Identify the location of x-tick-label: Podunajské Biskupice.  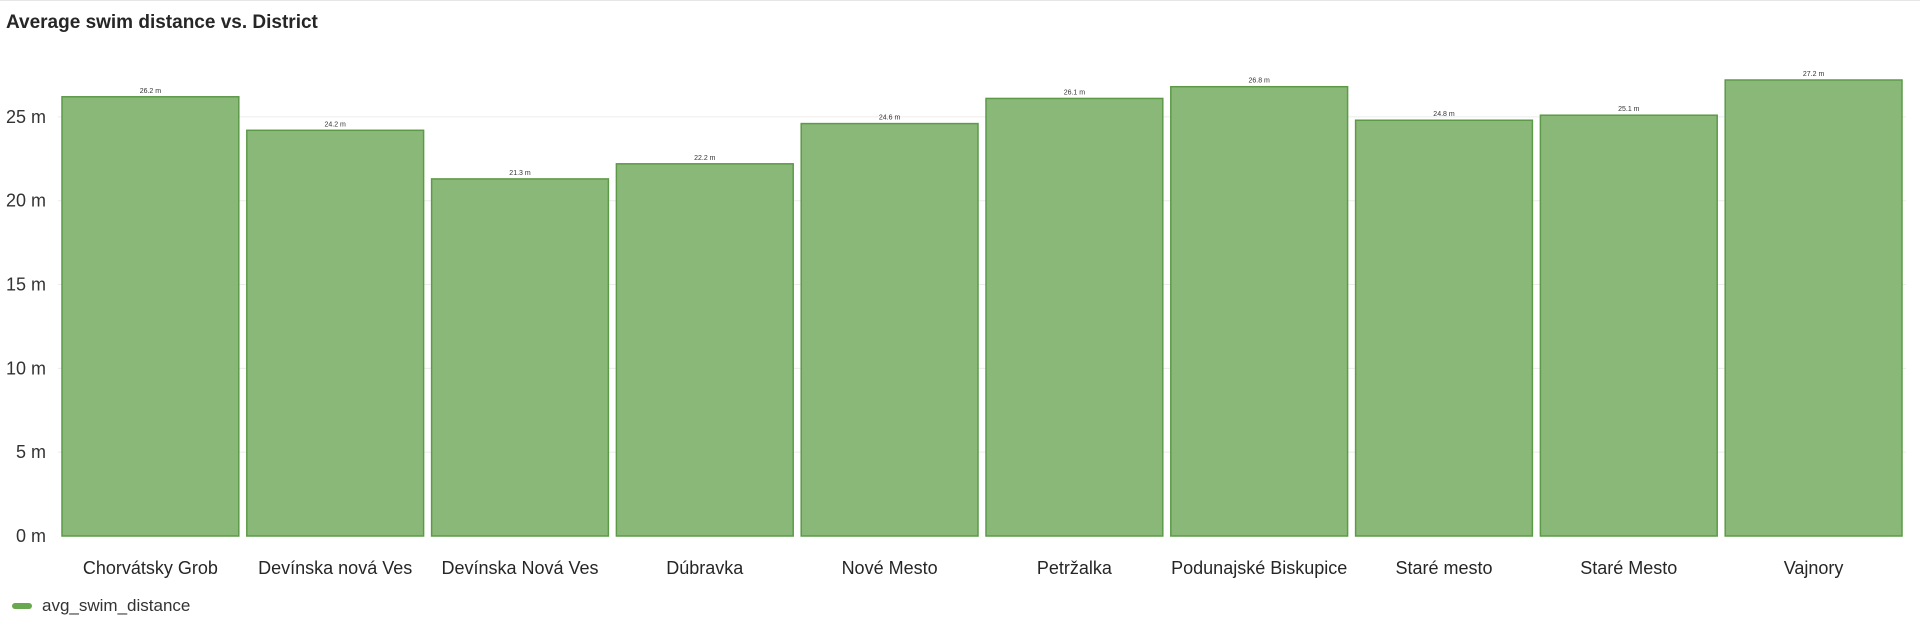
(1259, 568).